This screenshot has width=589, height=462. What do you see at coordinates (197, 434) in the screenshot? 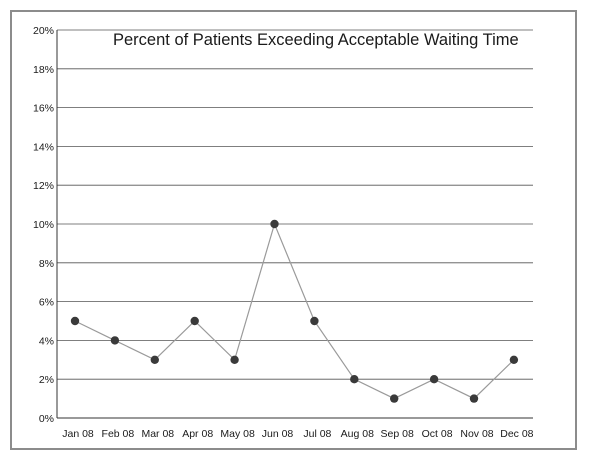
I see `x-tick-label: Apr 08` at bounding box center [197, 434].